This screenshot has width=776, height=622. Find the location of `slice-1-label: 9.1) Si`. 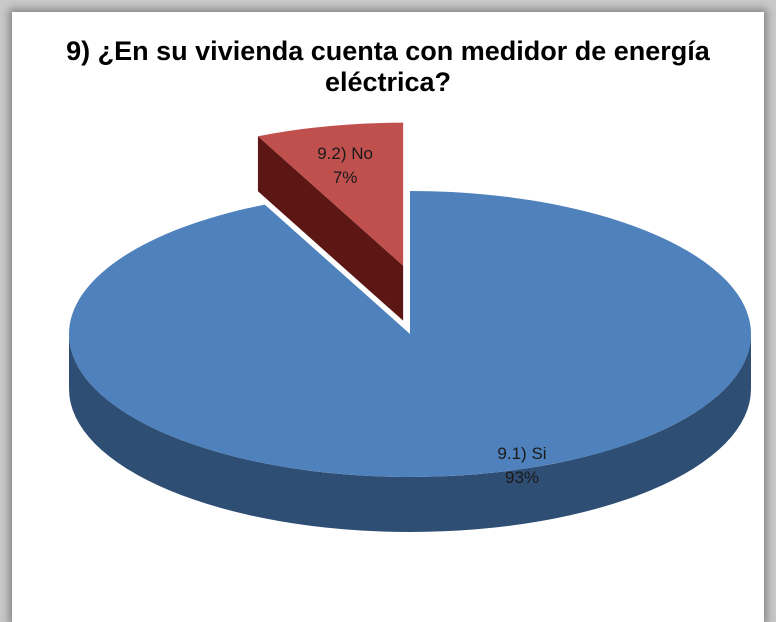

slice-1-label: 9.1) Si is located at coordinates (521, 453).